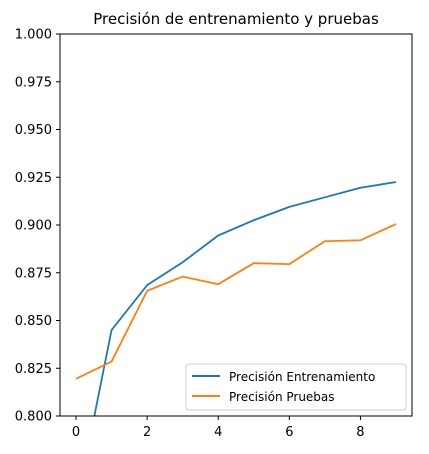  I want to click on y-tick-label: 0.900, so click(33, 226).